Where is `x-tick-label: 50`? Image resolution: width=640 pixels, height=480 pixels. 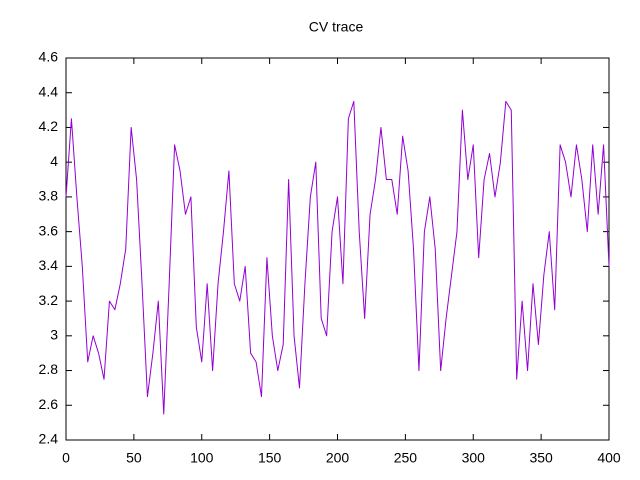
x-tick-label: 50 is located at coordinates (134, 458).